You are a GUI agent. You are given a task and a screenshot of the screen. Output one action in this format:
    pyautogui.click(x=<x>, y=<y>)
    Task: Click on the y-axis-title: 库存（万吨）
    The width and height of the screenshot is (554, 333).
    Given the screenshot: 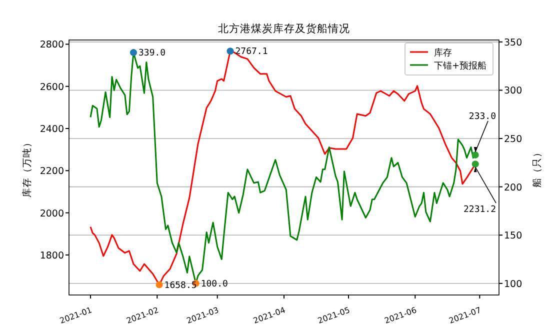 What is the action you would take?
    pyautogui.click(x=27, y=168)
    